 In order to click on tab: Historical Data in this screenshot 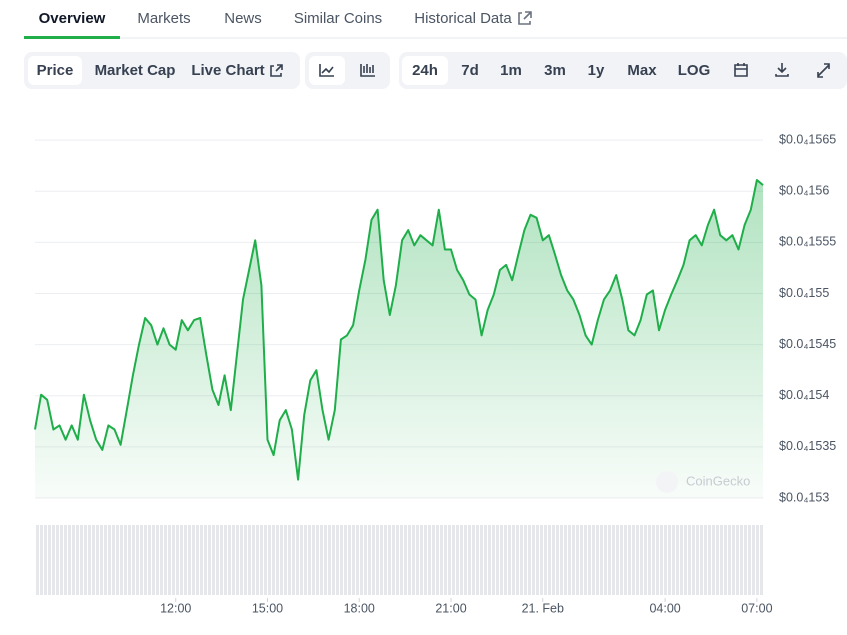, I will do `click(463, 18)`.